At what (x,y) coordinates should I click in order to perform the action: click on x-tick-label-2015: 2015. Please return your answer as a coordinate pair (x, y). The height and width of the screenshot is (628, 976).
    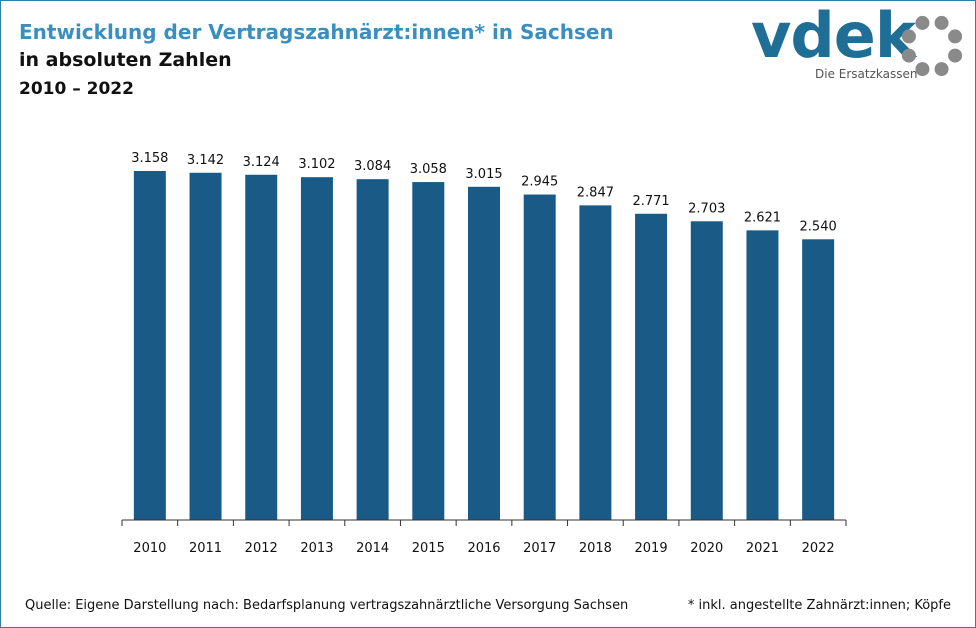
    Looking at the image, I should click on (428, 548).